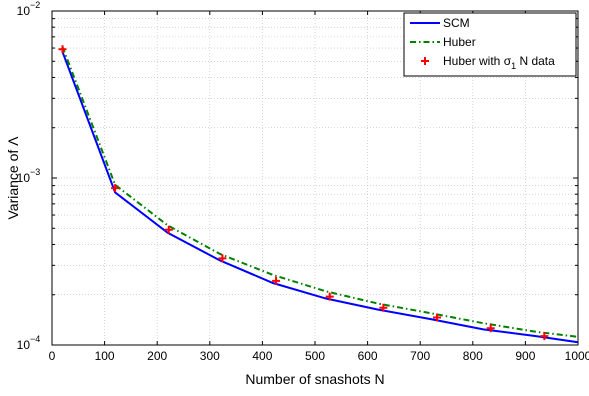 This screenshot has width=589, height=396. Describe the element at coordinates (105, 356) in the screenshot. I see `x-tick-label: 100` at that location.